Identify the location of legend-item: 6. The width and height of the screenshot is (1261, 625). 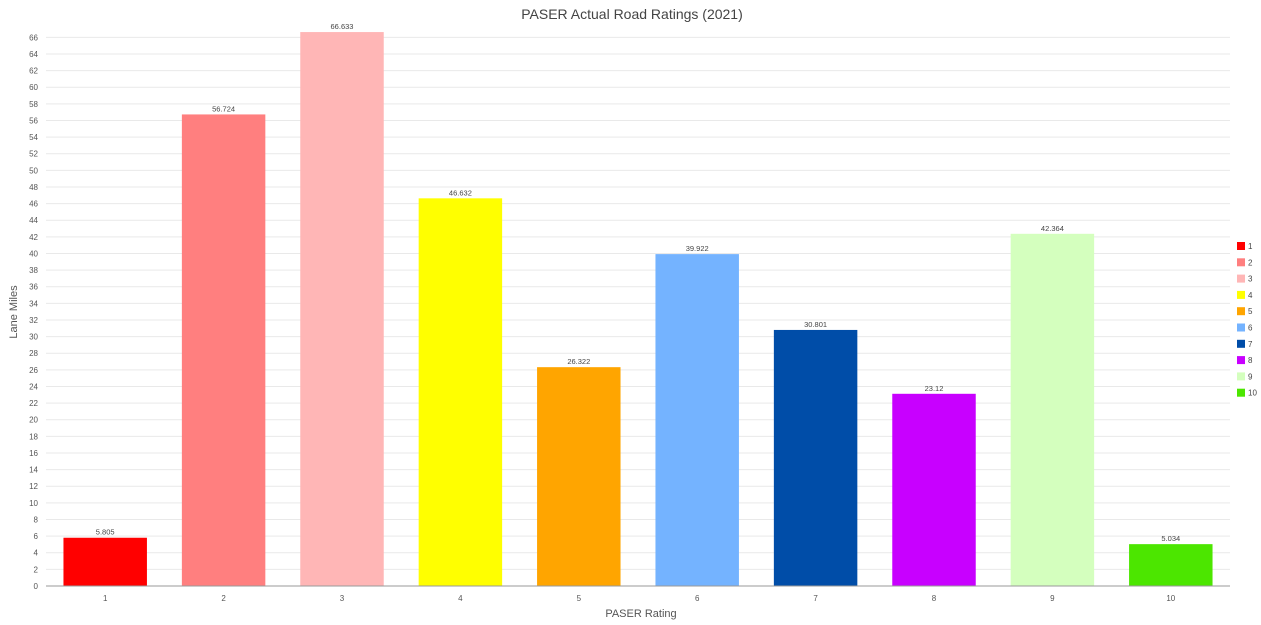
(1245, 328).